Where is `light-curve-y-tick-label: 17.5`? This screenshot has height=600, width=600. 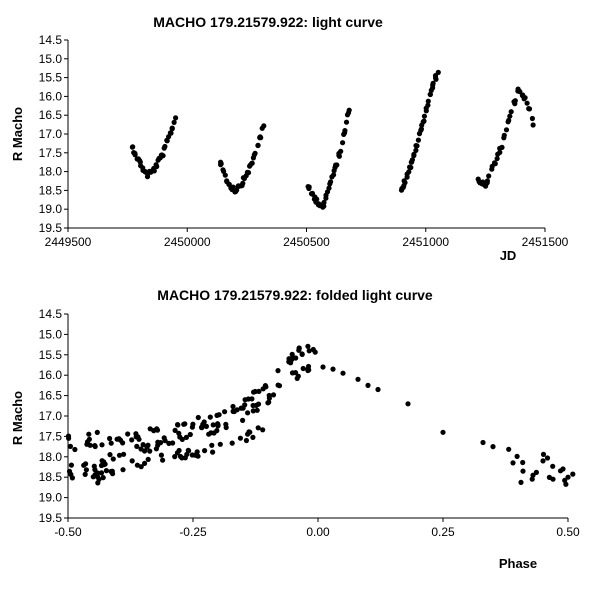
light-curve-y-tick-label: 17.5 is located at coordinates (51, 153).